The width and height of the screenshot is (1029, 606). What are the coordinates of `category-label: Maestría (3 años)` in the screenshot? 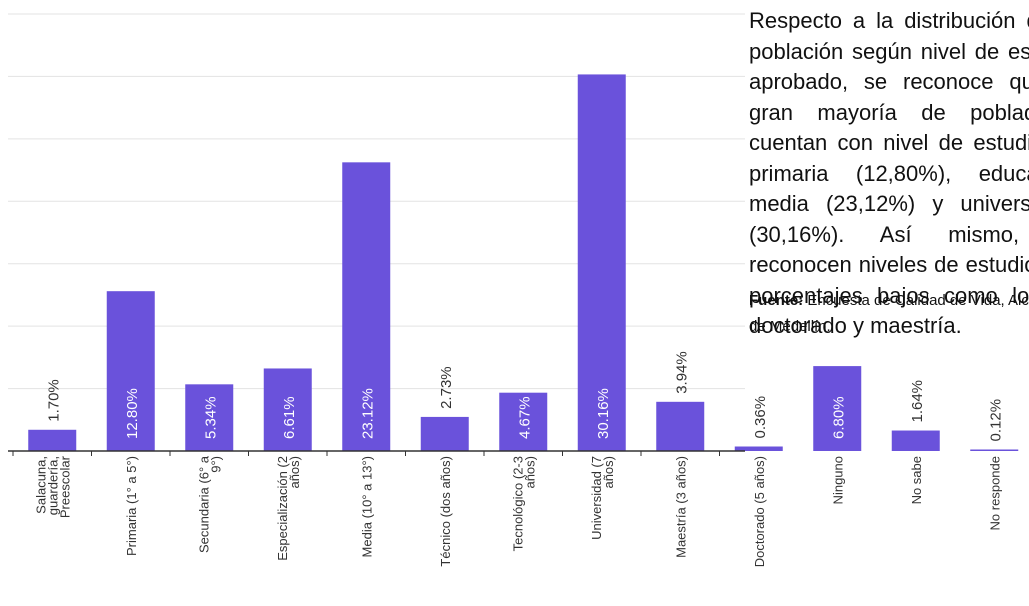 It's located at (680, 507).